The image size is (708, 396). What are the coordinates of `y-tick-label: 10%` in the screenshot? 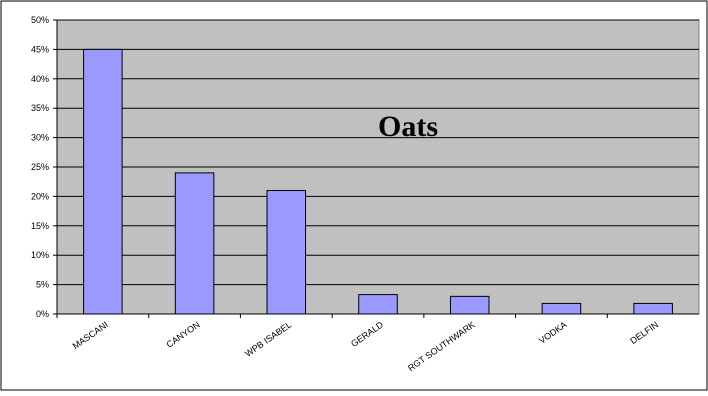 It's located at (40, 255).